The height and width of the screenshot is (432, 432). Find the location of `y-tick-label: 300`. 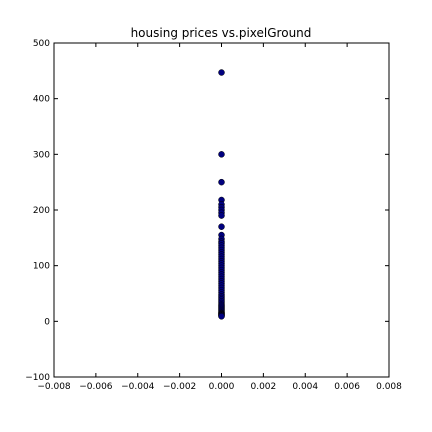

y-tick-label: 300 is located at coordinates (41, 155).